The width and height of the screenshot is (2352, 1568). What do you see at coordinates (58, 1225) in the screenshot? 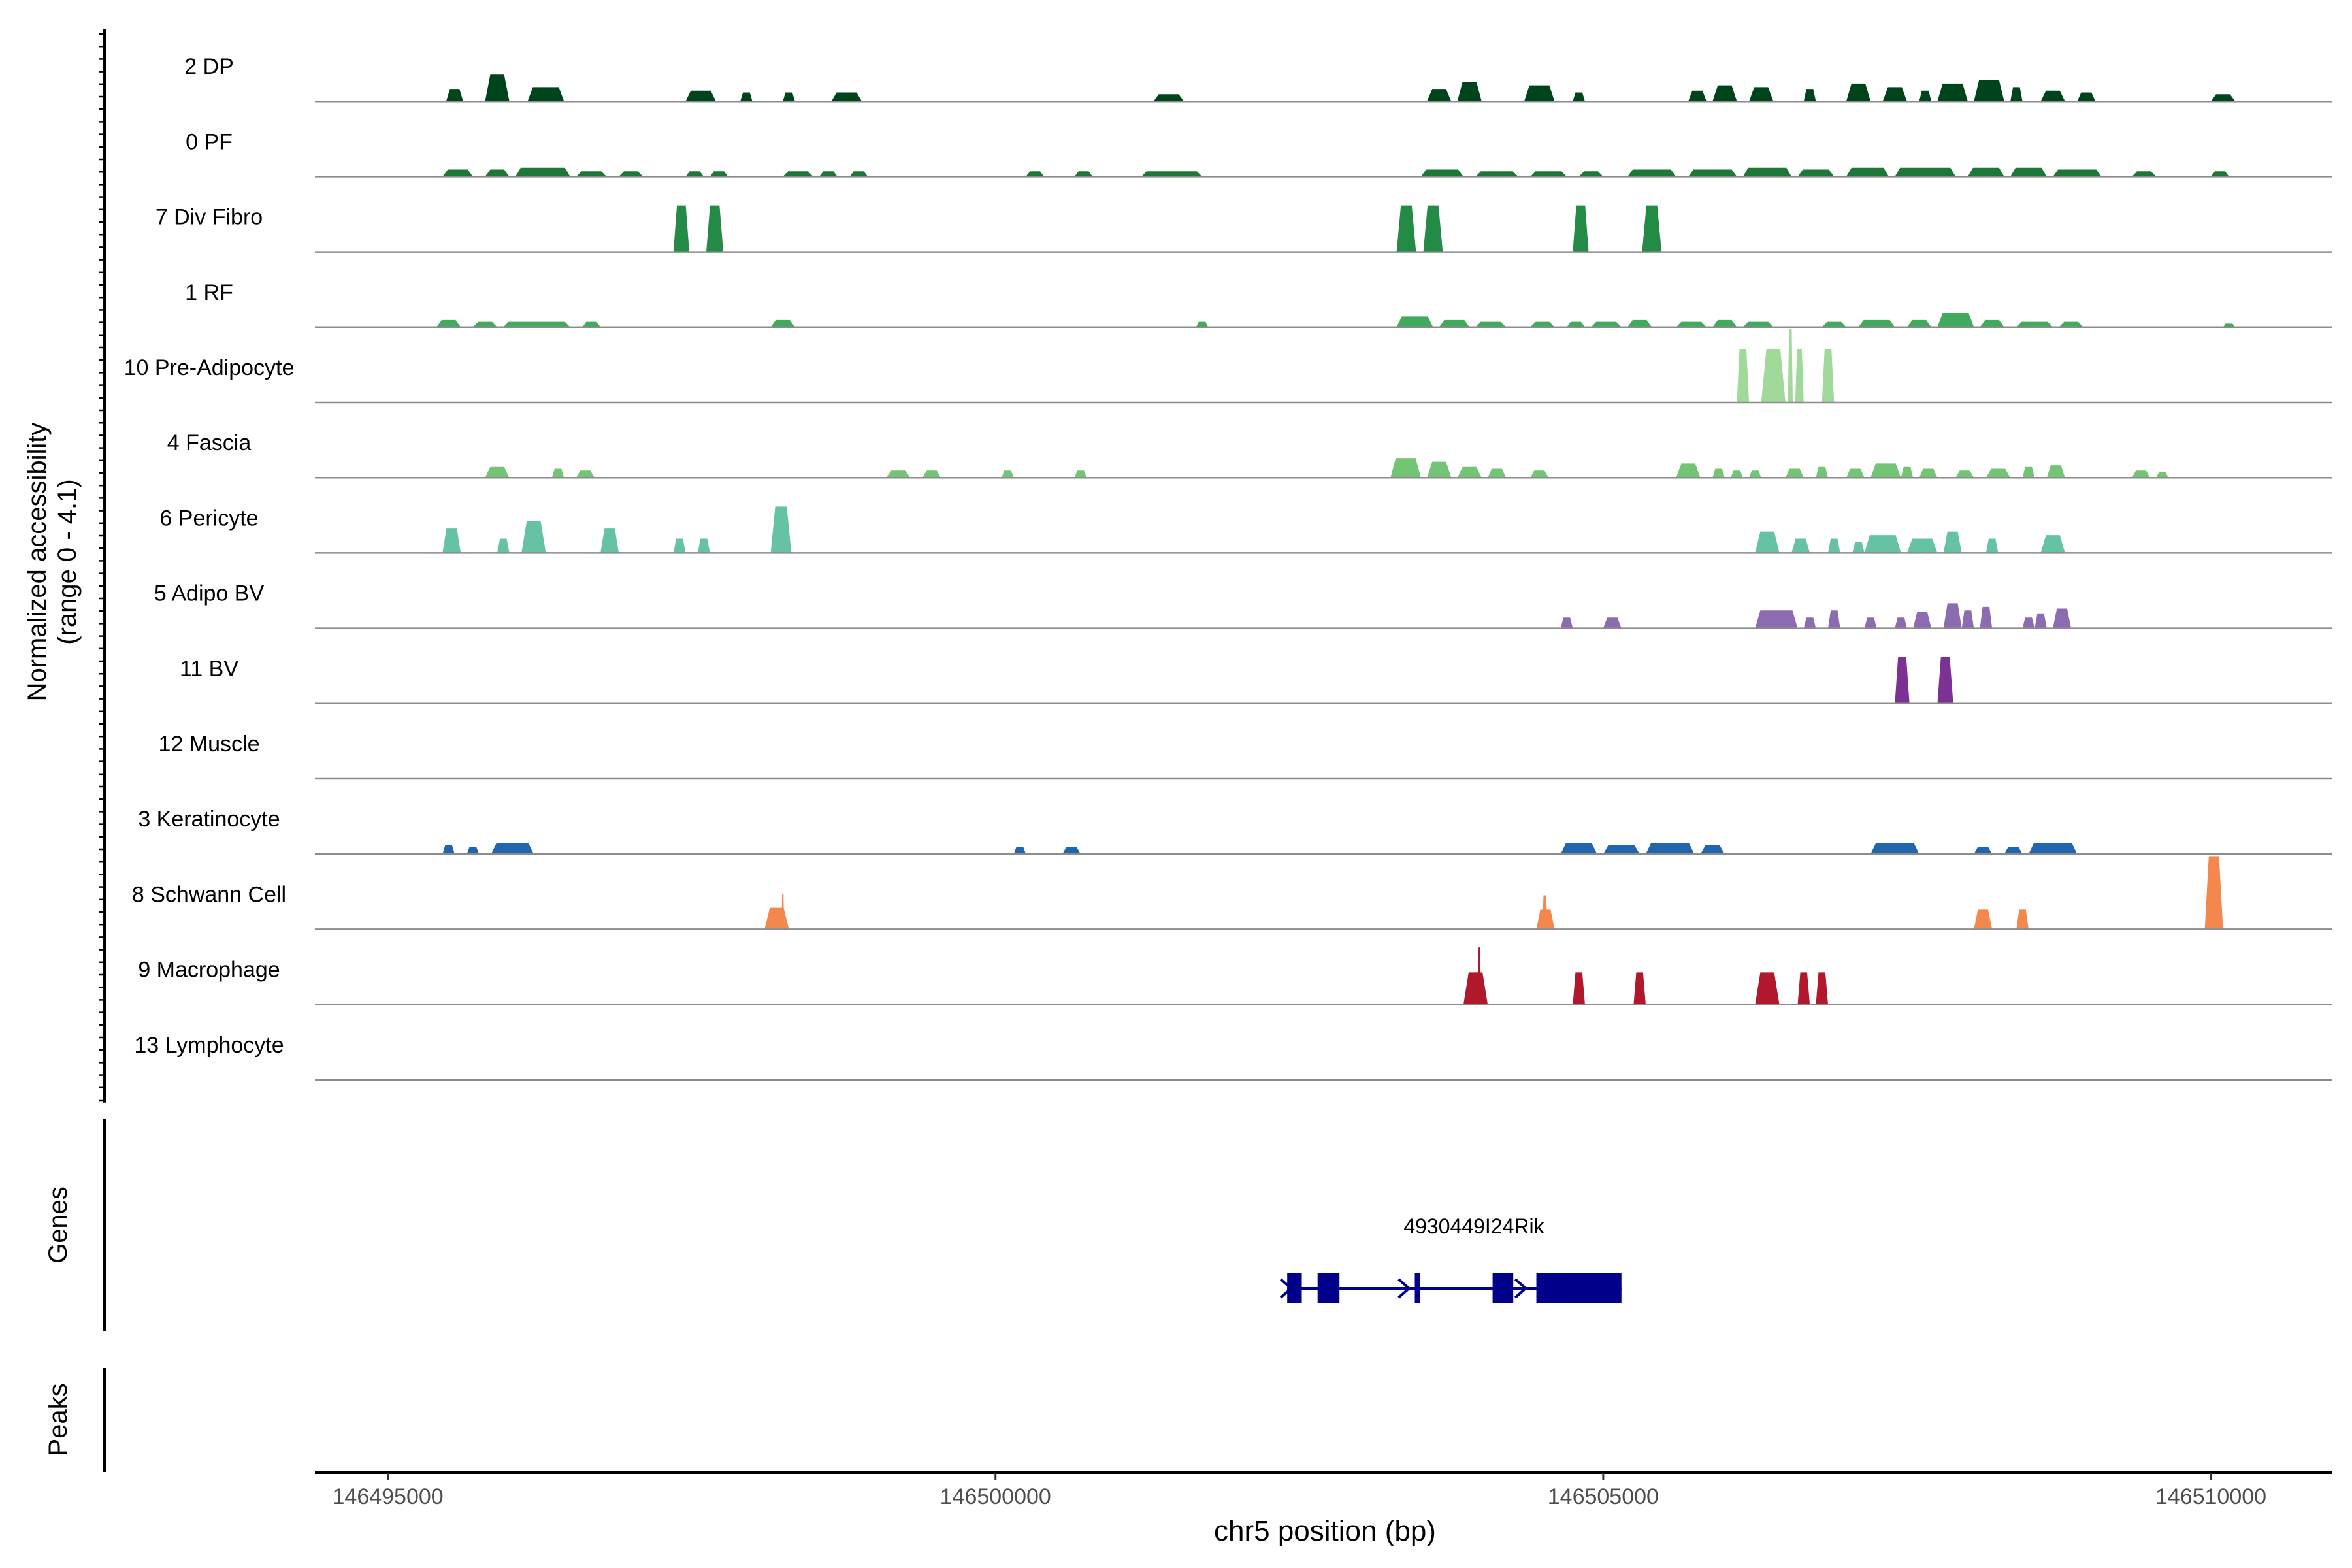
I see `genes-panel-label: Genes` at bounding box center [58, 1225].